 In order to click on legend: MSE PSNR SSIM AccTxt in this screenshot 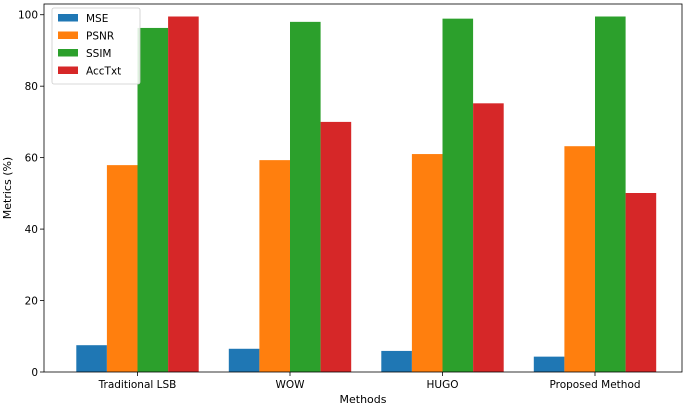, I will do `click(96, 46)`.